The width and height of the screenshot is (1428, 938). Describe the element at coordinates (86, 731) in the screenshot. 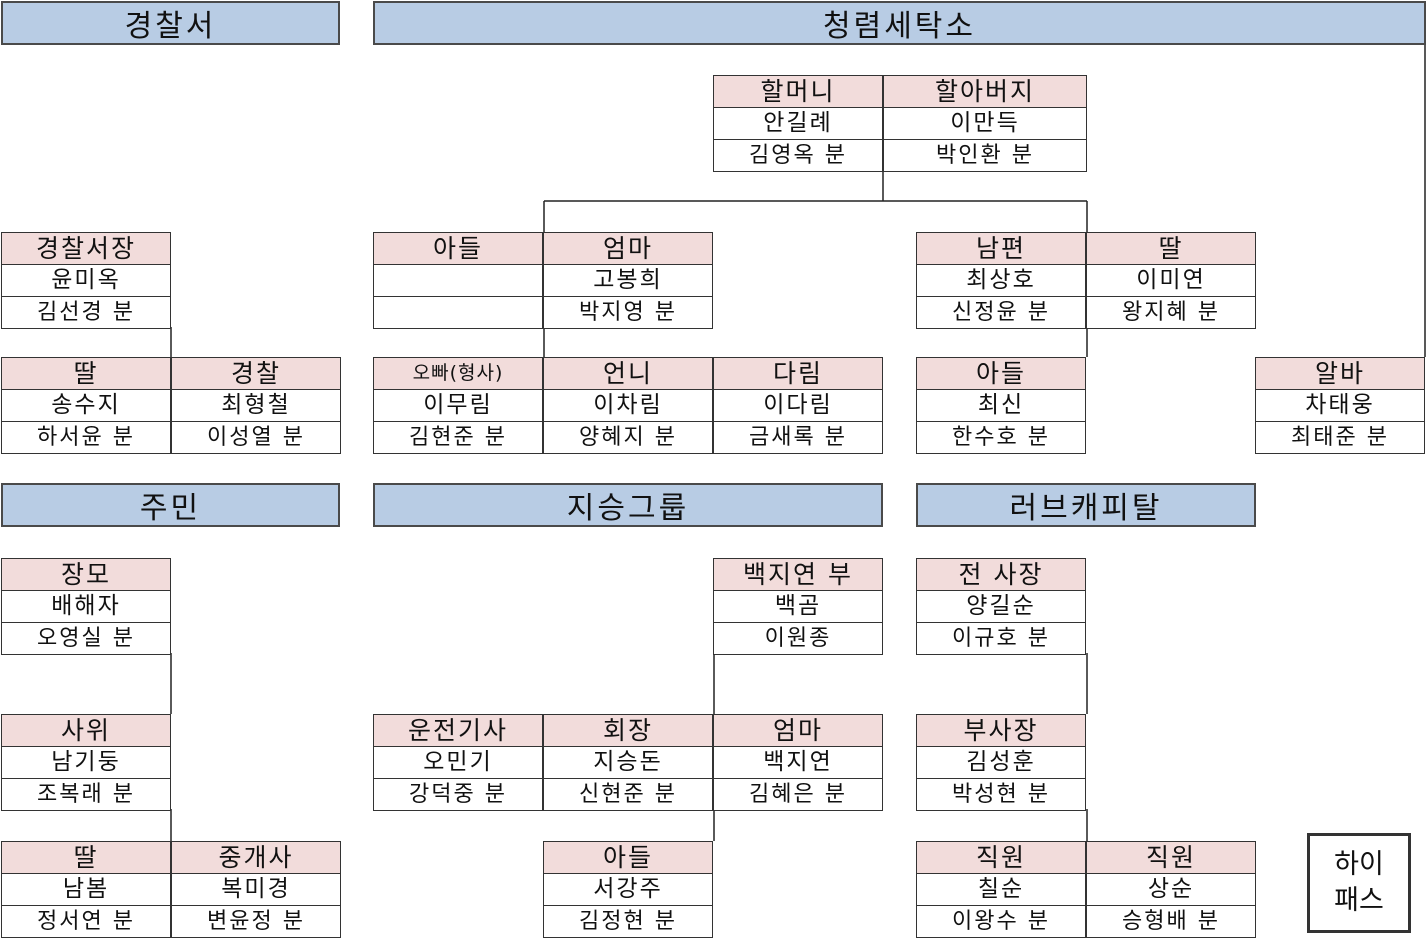

I see `role-label: 사위` at that location.